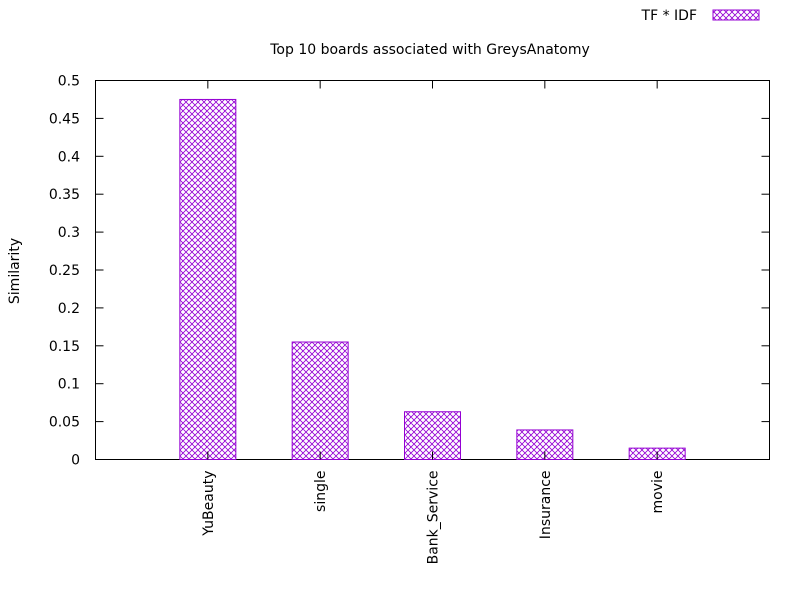 The image size is (800, 600). I want to click on x-tick-label: single, so click(321, 491).